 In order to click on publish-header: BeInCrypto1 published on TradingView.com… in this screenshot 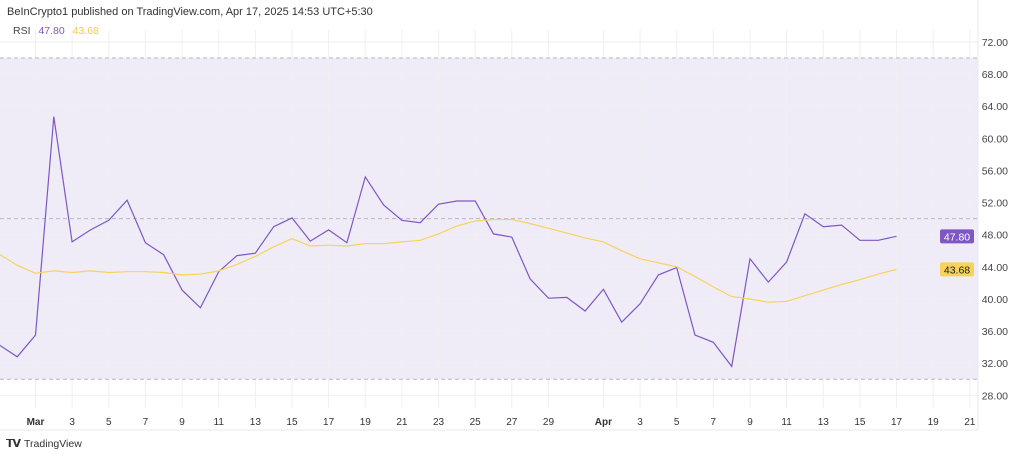, I will do `click(190, 12)`.